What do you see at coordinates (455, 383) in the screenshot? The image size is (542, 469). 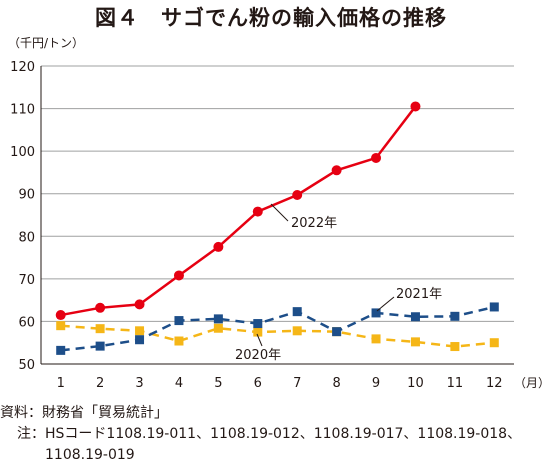 I see `x-tick-label: 11` at bounding box center [455, 383].